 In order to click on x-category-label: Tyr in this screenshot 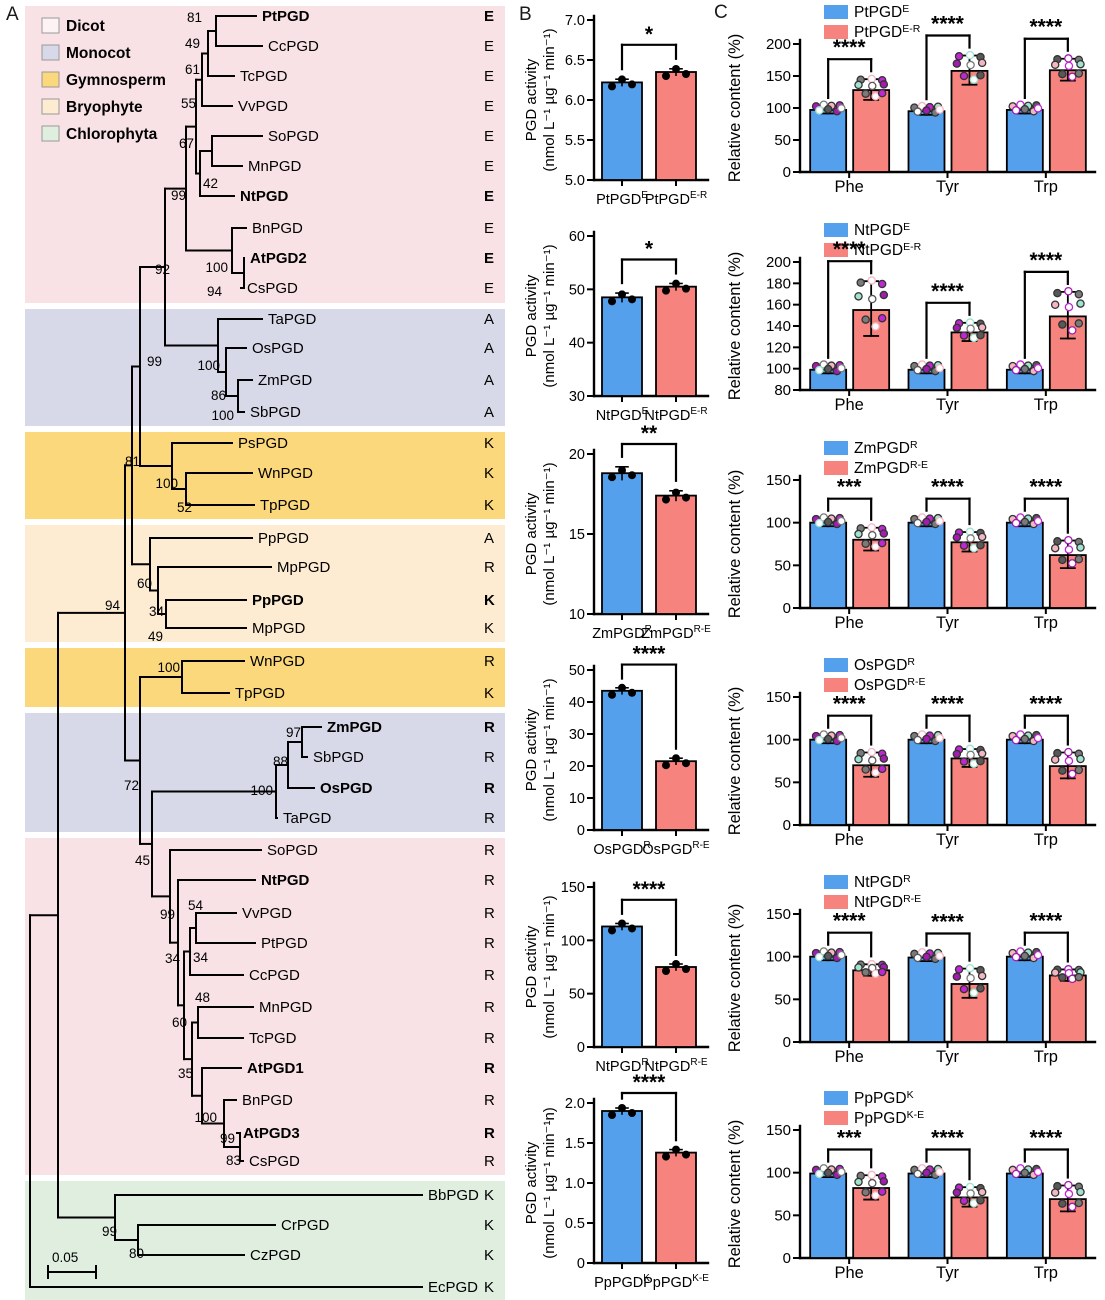, I will do `click(947, 405)`.